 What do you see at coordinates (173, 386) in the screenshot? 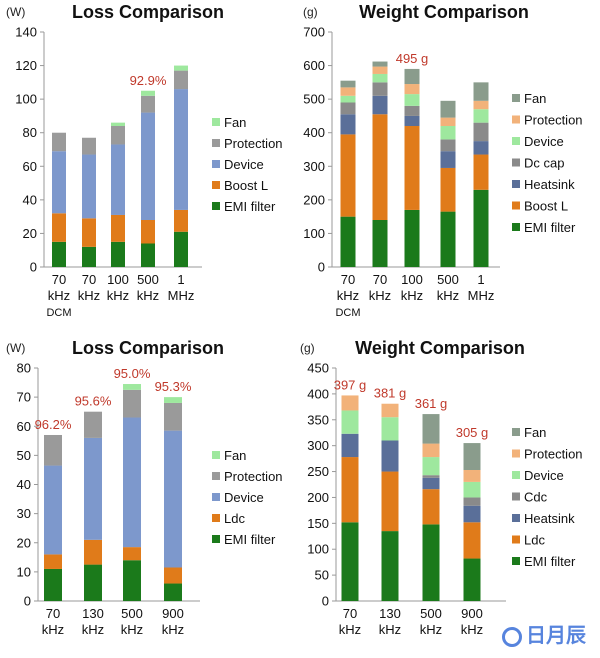
I see `efficiency-annotation: 95.3%` at bounding box center [173, 386].